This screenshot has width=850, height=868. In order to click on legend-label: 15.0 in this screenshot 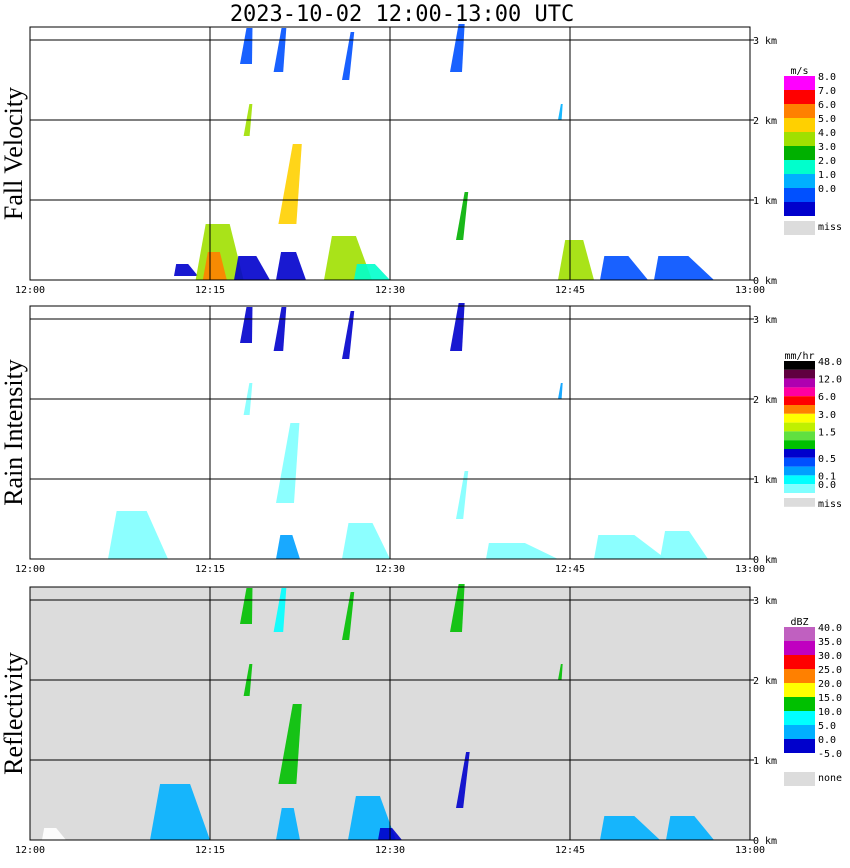, I will do `click(830, 698)`.